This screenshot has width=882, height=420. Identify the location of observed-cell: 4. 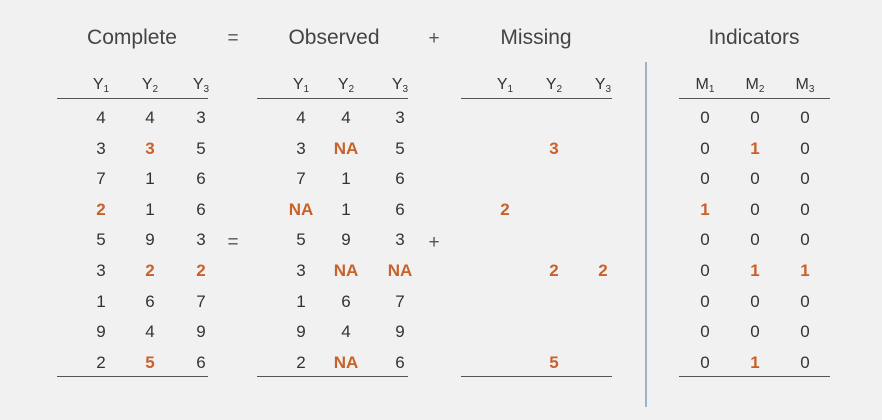
(346, 117).